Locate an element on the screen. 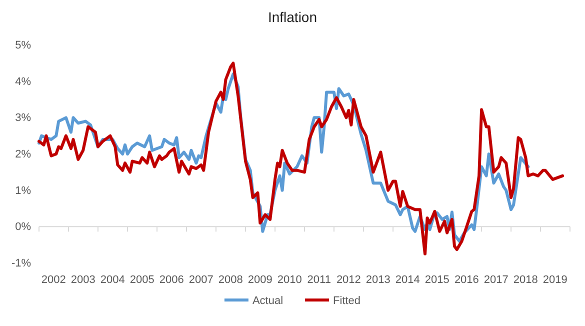 Image resolution: width=585 pixels, height=326 pixels. chart-title: Inflation is located at coordinates (293, 17).